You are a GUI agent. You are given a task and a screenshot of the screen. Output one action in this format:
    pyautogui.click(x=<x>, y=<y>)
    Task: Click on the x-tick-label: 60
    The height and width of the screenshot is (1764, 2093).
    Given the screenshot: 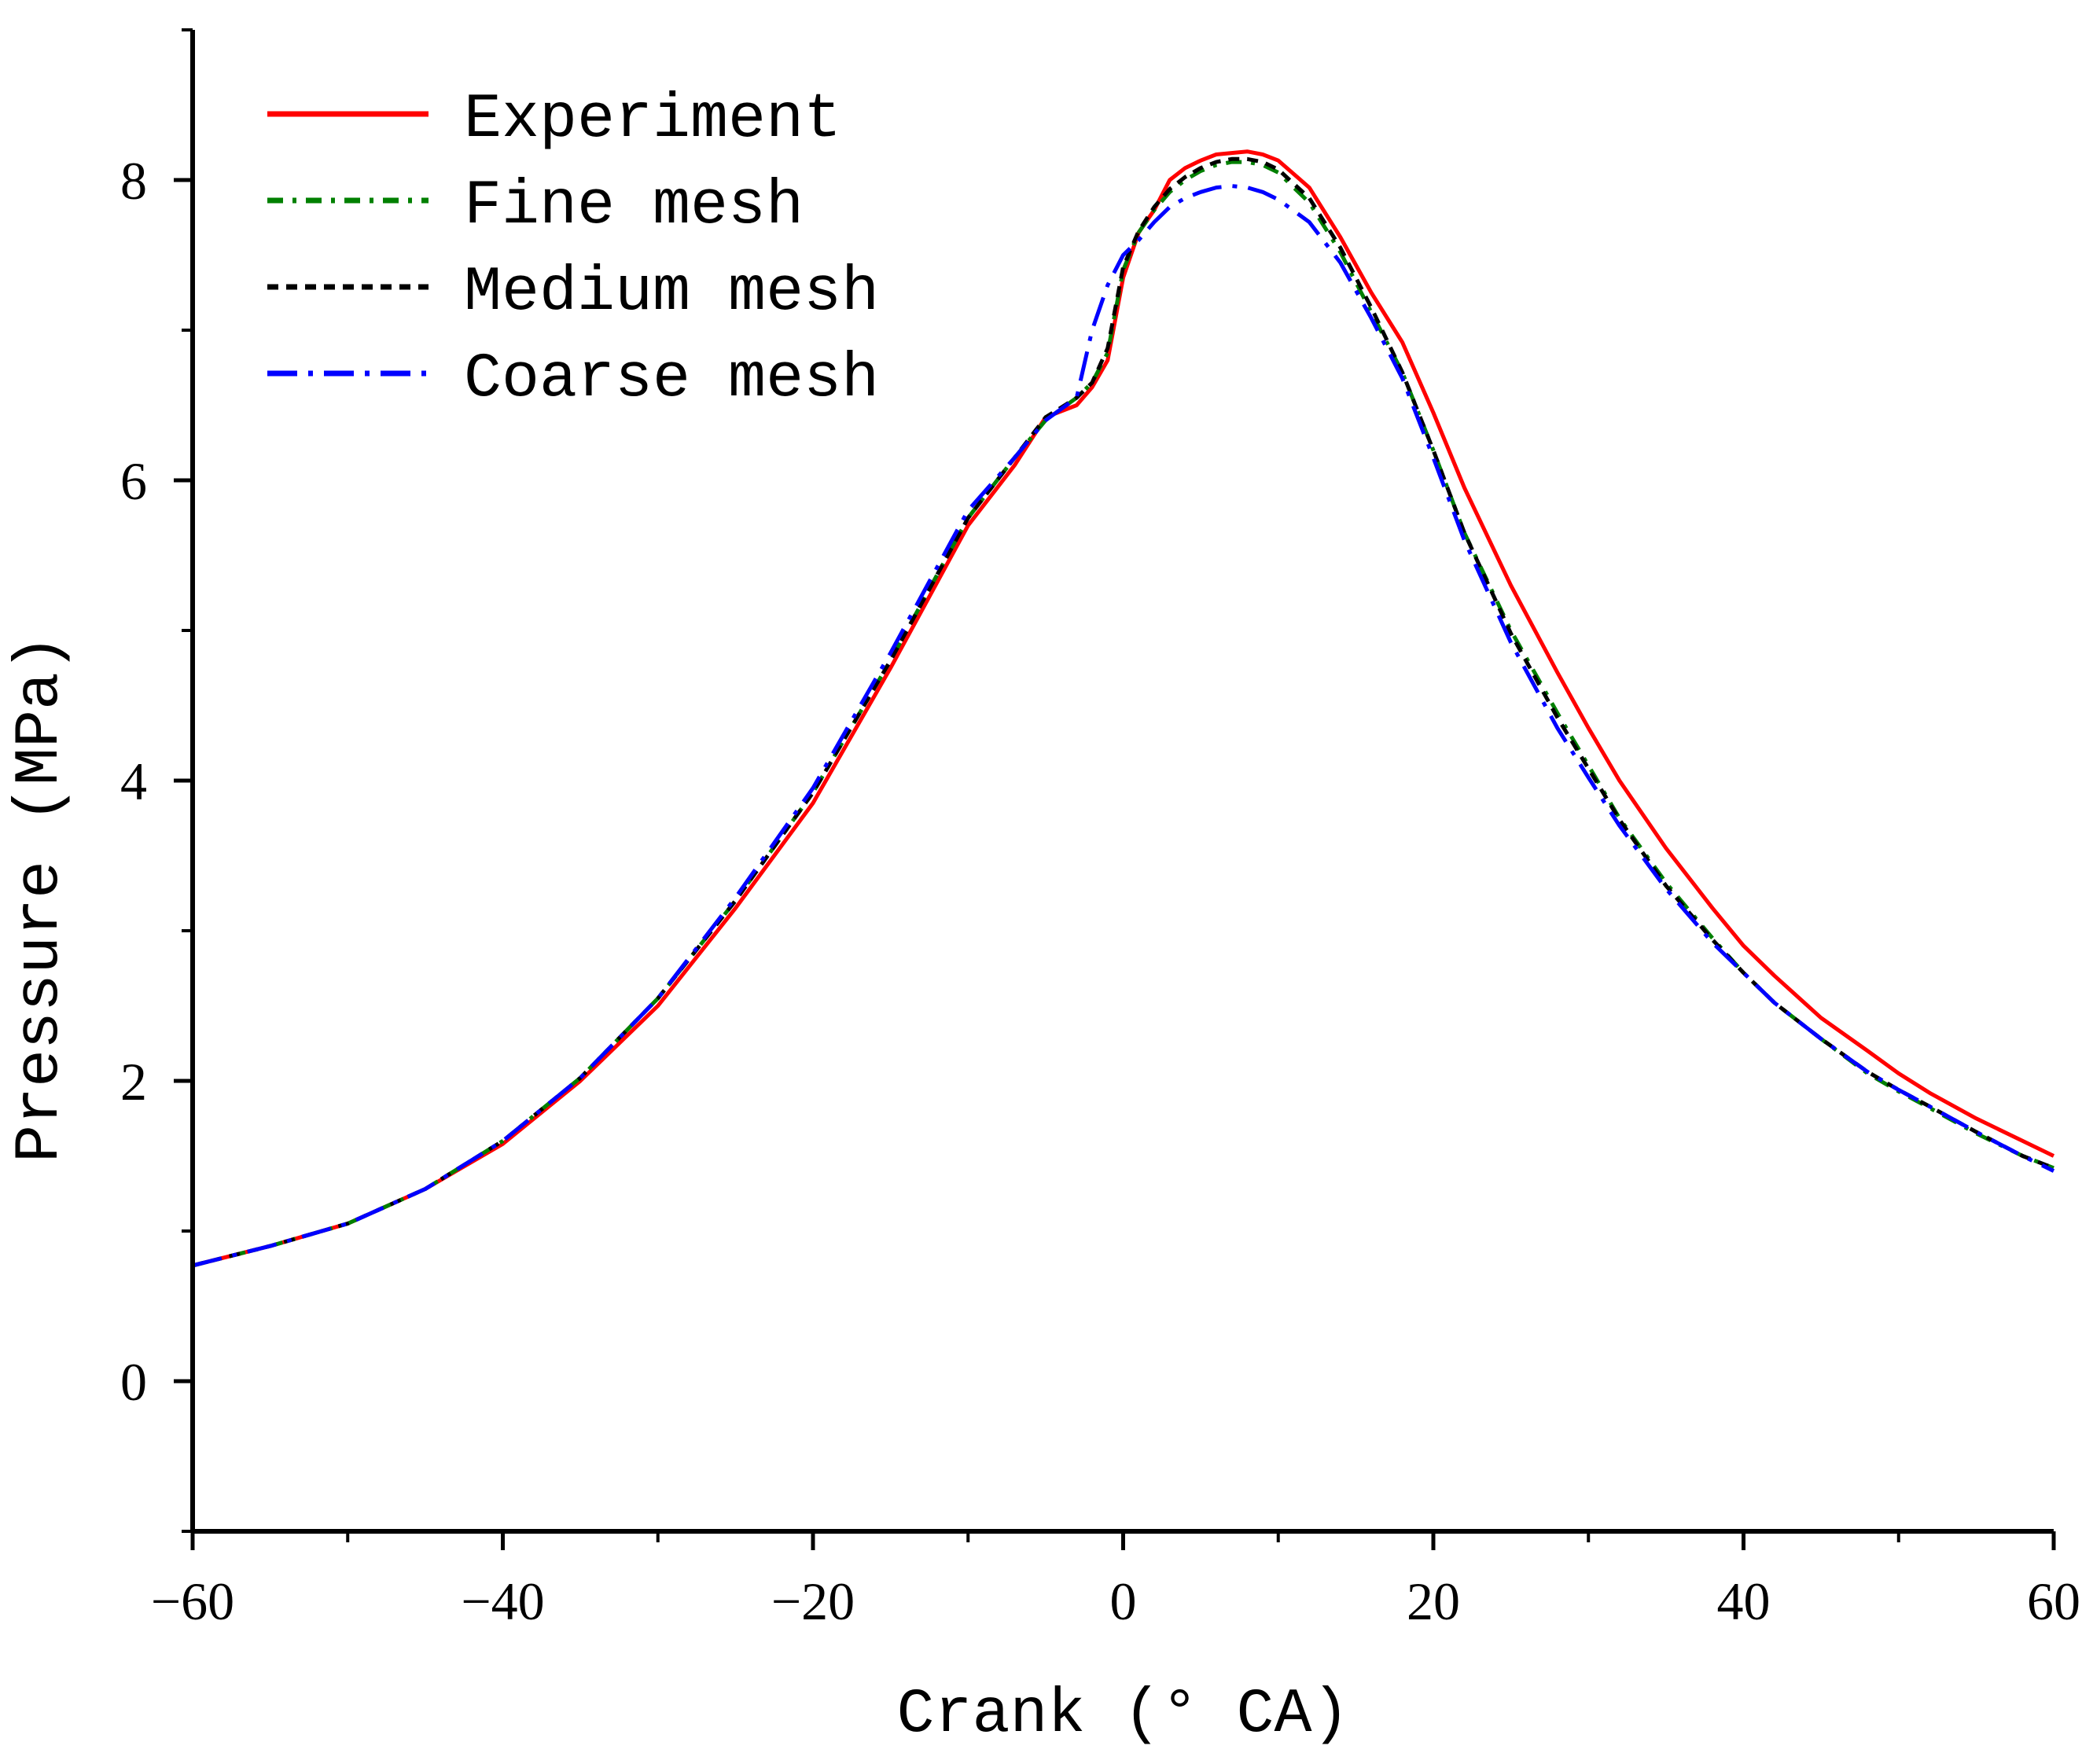 What is the action you would take?
    pyautogui.click(x=2053, y=1601)
    